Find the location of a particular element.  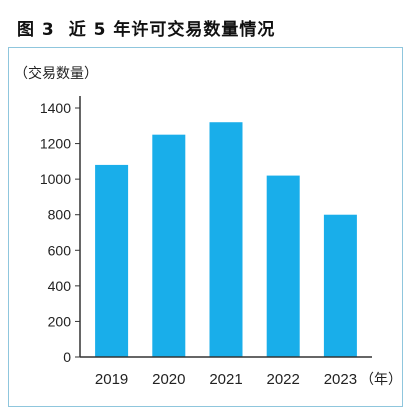

x-axis-ticks: 2019 2020 2021 2022 2023 is located at coordinates (226, 379).